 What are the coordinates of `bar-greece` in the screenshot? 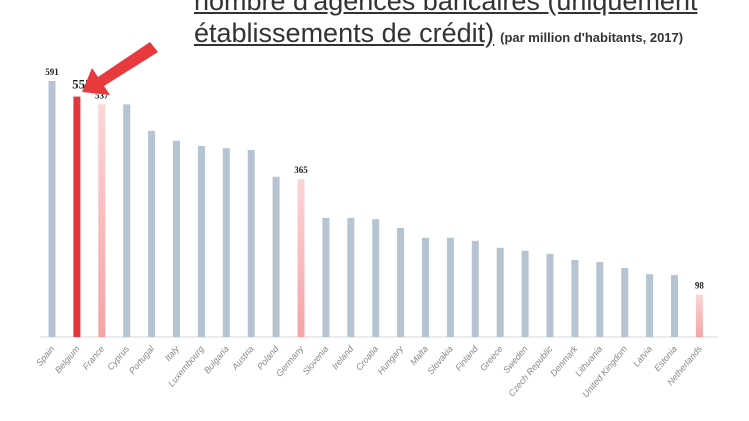 It's located at (500, 292).